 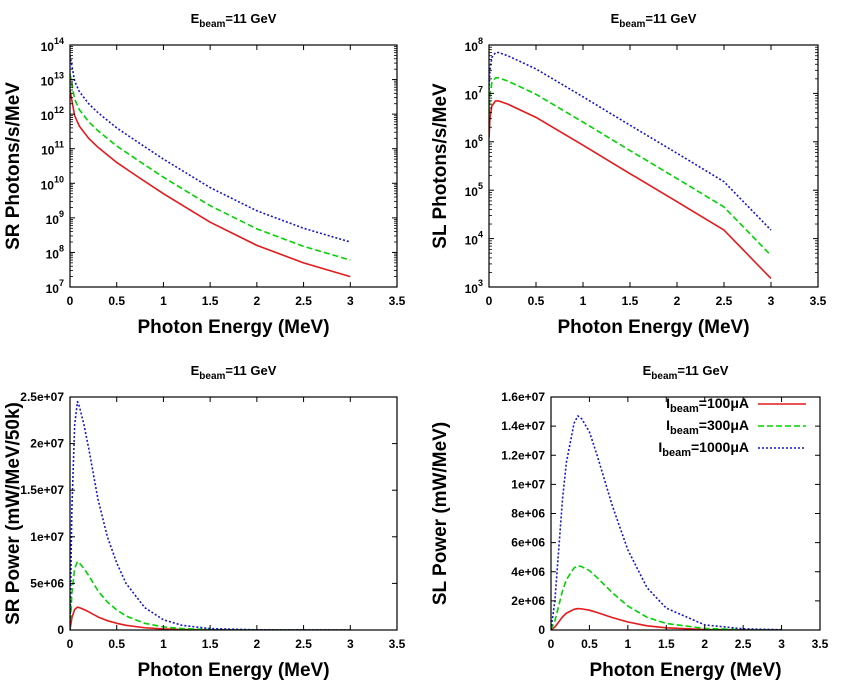 I want to click on legend-entry: Ibeam=100μA, so click(x=736, y=405).